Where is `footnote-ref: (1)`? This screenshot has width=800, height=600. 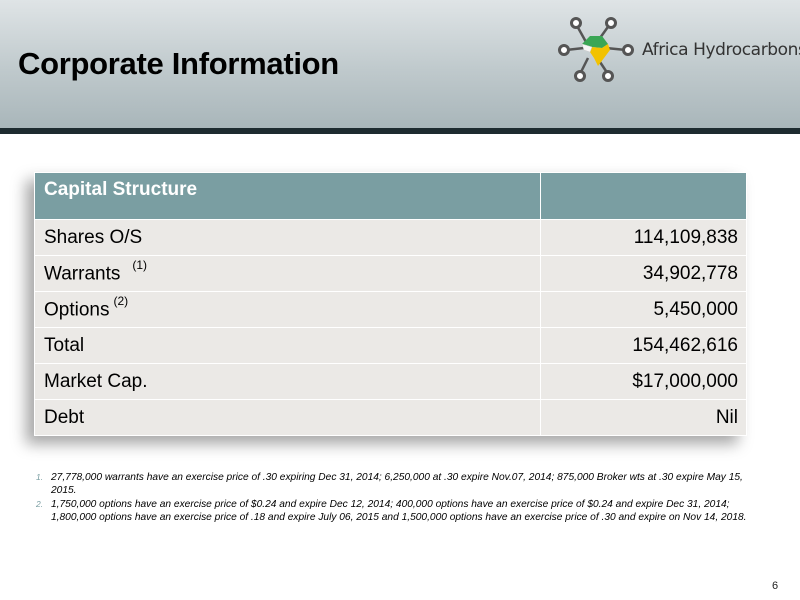 footnote-ref: (1) is located at coordinates (140, 265).